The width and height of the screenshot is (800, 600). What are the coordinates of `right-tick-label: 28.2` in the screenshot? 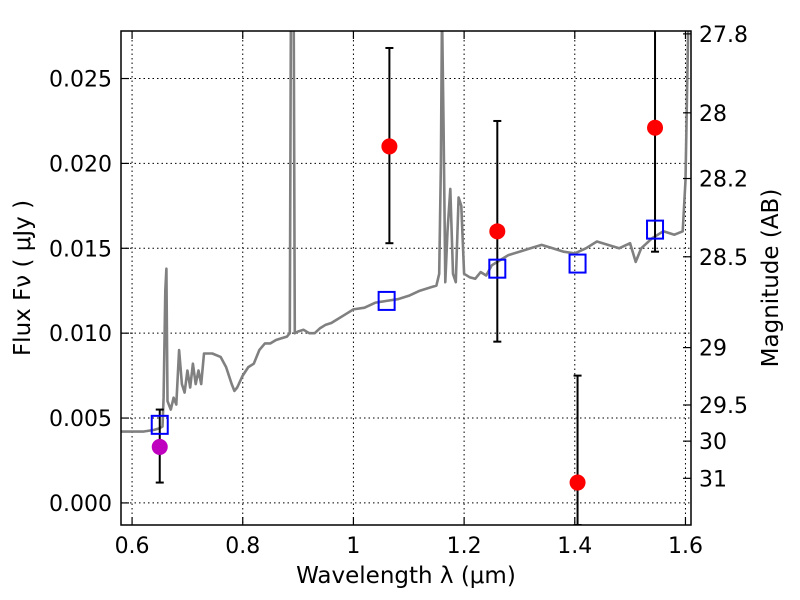 It's located at (723, 180).